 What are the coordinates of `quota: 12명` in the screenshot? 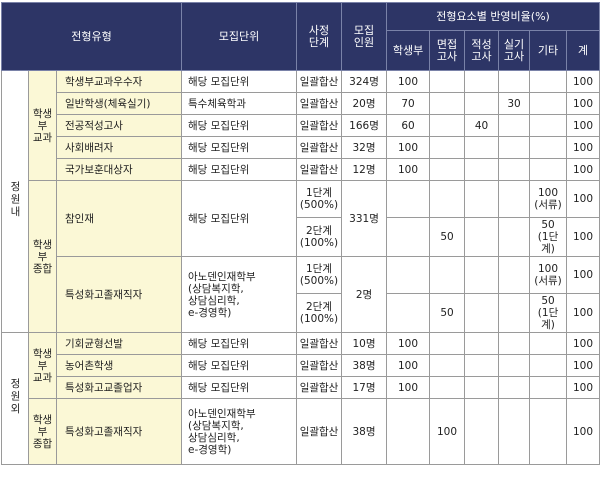 It's located at (364, 169).